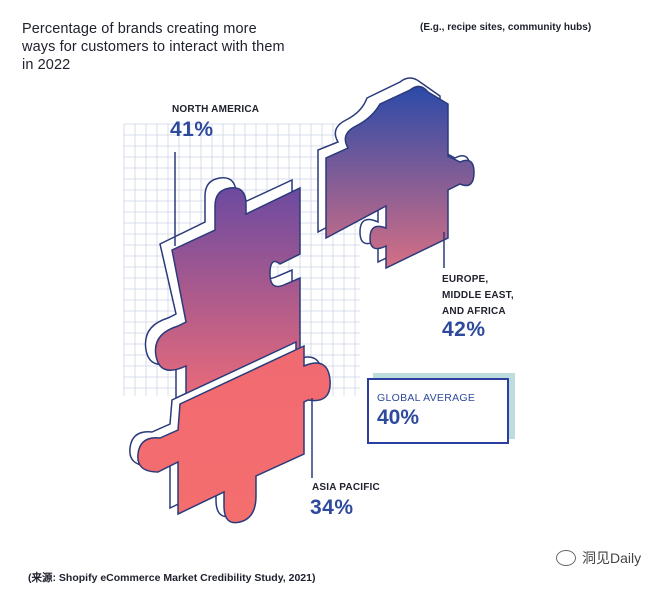  I want to click on wechat-bubble-icon, so click(566, 558).